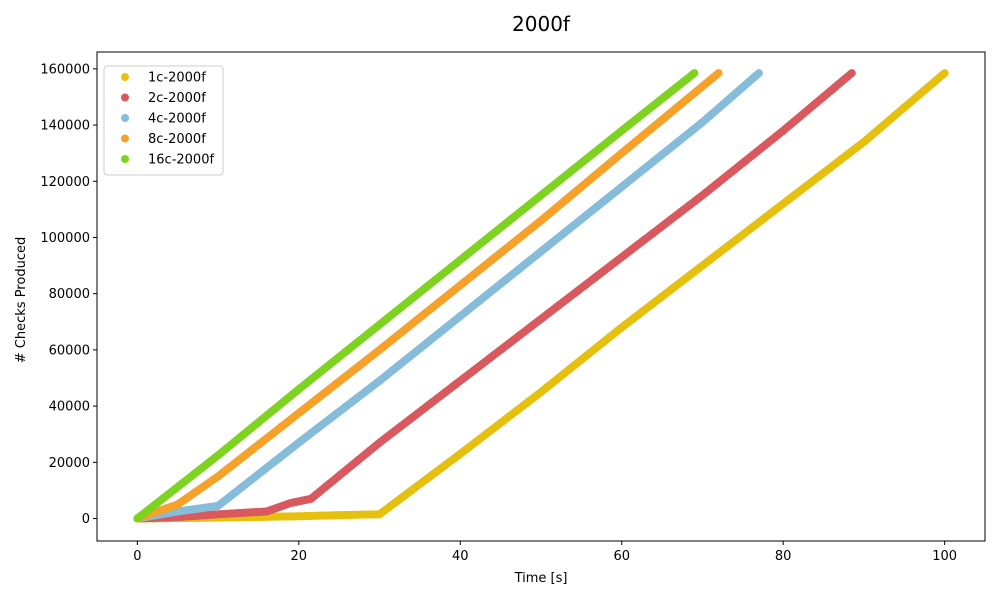 This screenshot has height=600, width=1000. I want to click on y-tick-label: 60000, so click(69, 350).